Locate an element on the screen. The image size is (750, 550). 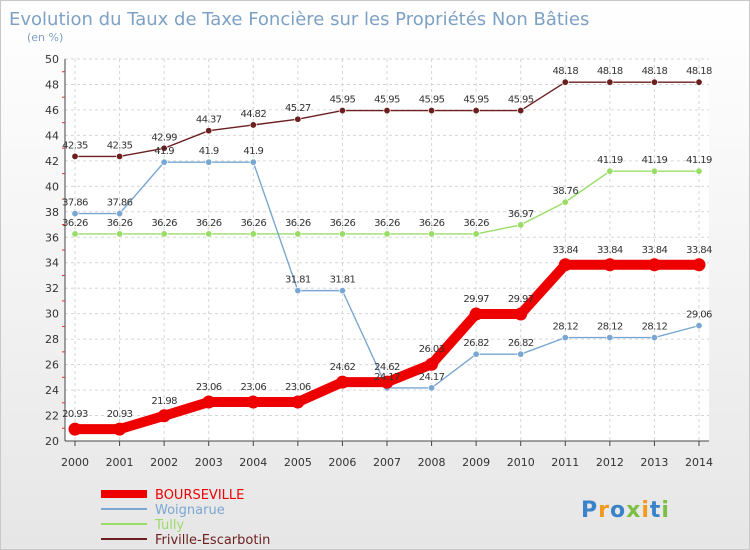
data-label: 31.81 is located at coordinates (343, 280).